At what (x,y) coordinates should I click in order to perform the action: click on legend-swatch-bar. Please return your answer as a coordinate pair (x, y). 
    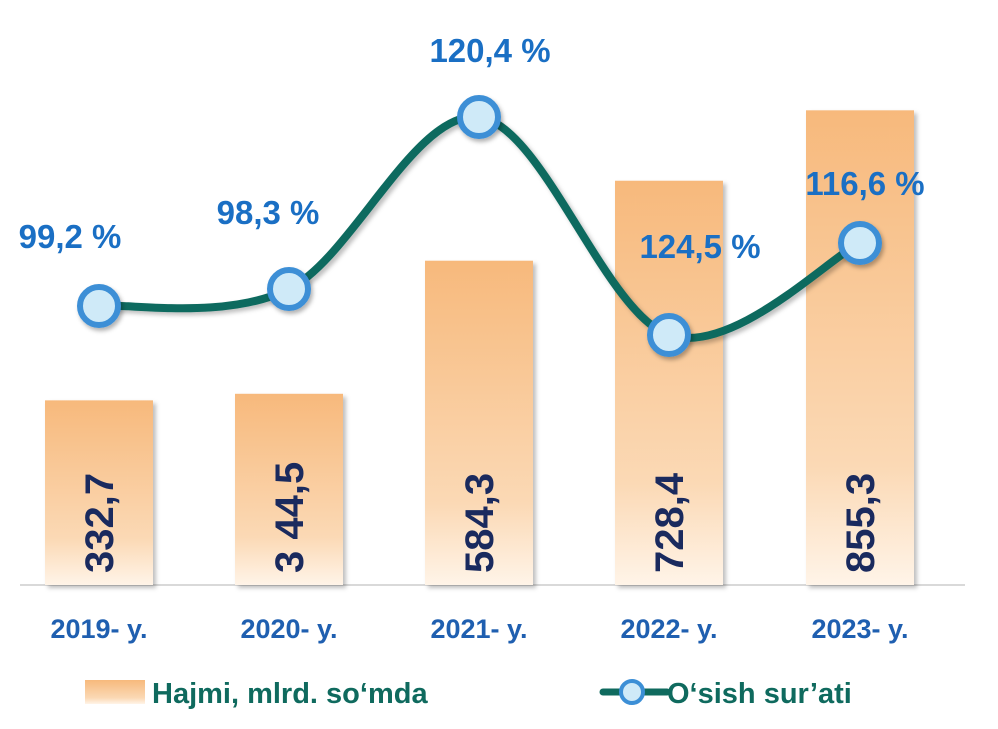
    Looking at the image, I should click on (115, 692).